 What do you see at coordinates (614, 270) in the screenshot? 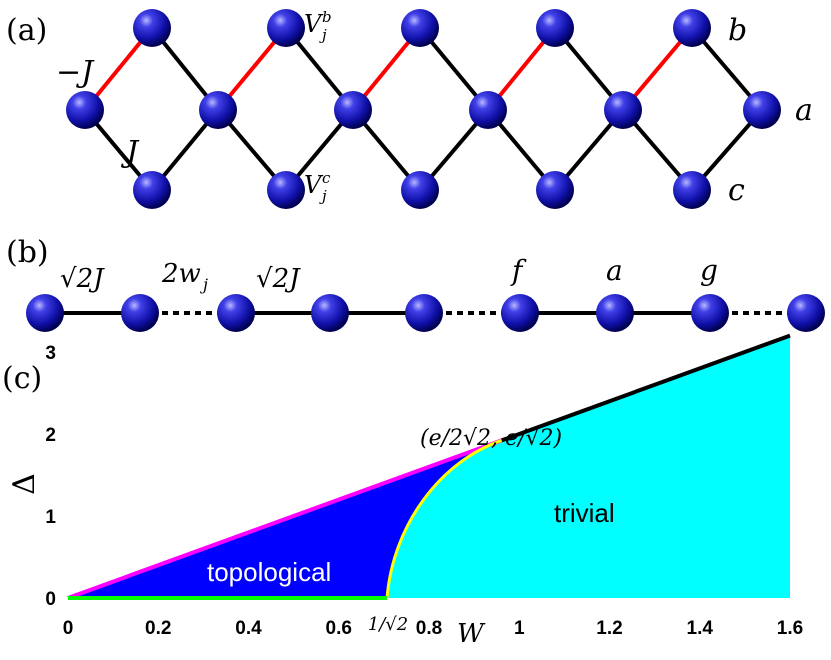
I see `site-a-label: a` at bounding box center [614, 270].